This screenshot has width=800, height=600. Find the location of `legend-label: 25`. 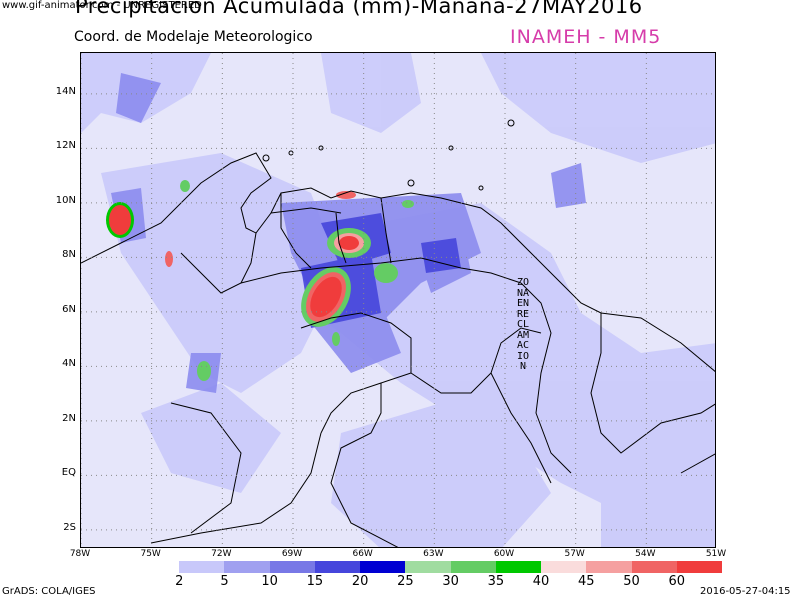

legend-label: 25 is located at coordinates (405, 581).